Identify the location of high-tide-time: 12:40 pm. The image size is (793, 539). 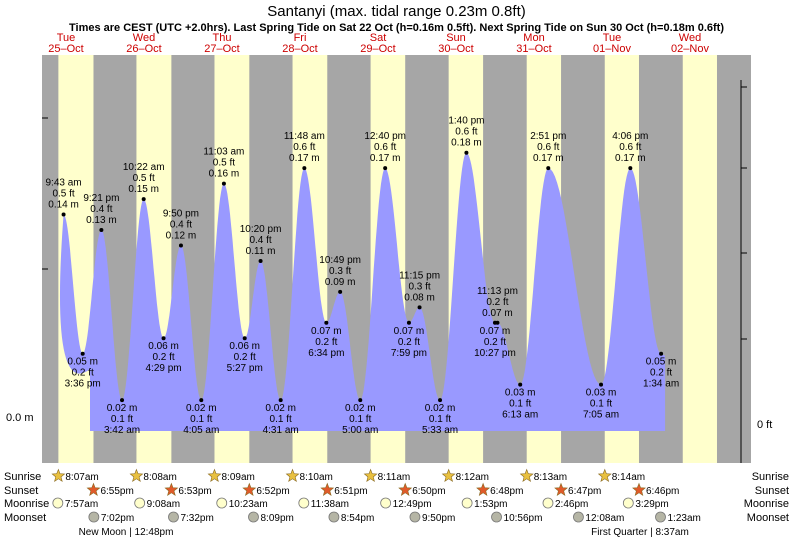
(385, 136).